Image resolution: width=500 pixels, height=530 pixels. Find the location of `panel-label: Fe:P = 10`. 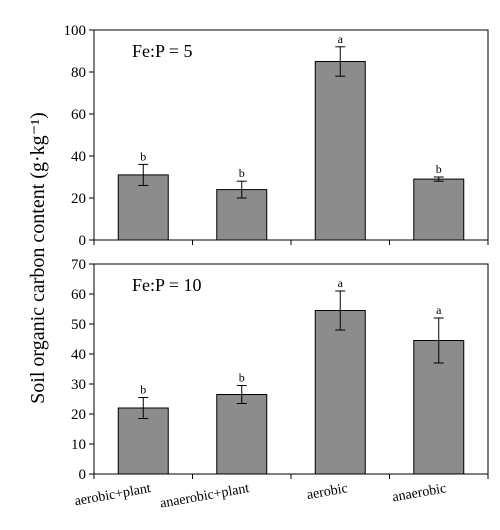

panel-label: Fe:P = 10 is located at coordinates (167, 285).